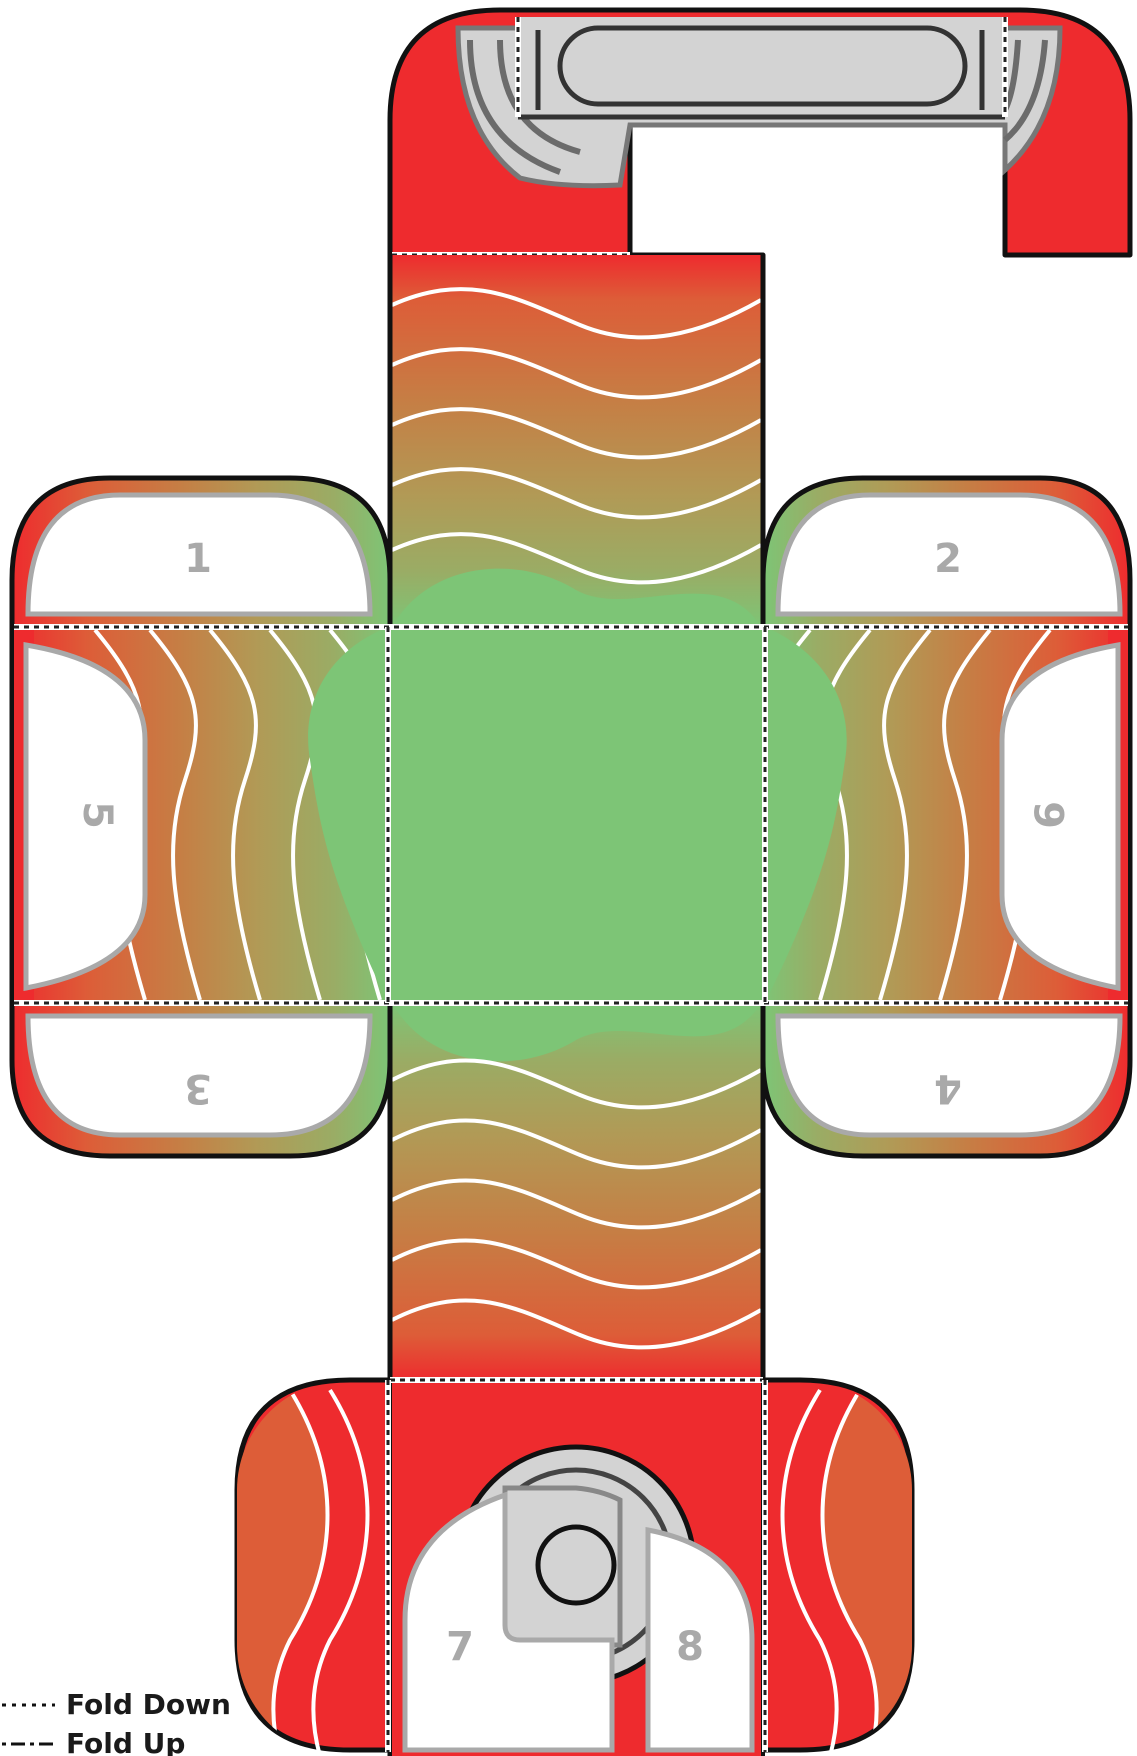 The height and width of the screenshot is (1756, 1137). I want to click on tab-4-shape: 4, so click(949, 1075).